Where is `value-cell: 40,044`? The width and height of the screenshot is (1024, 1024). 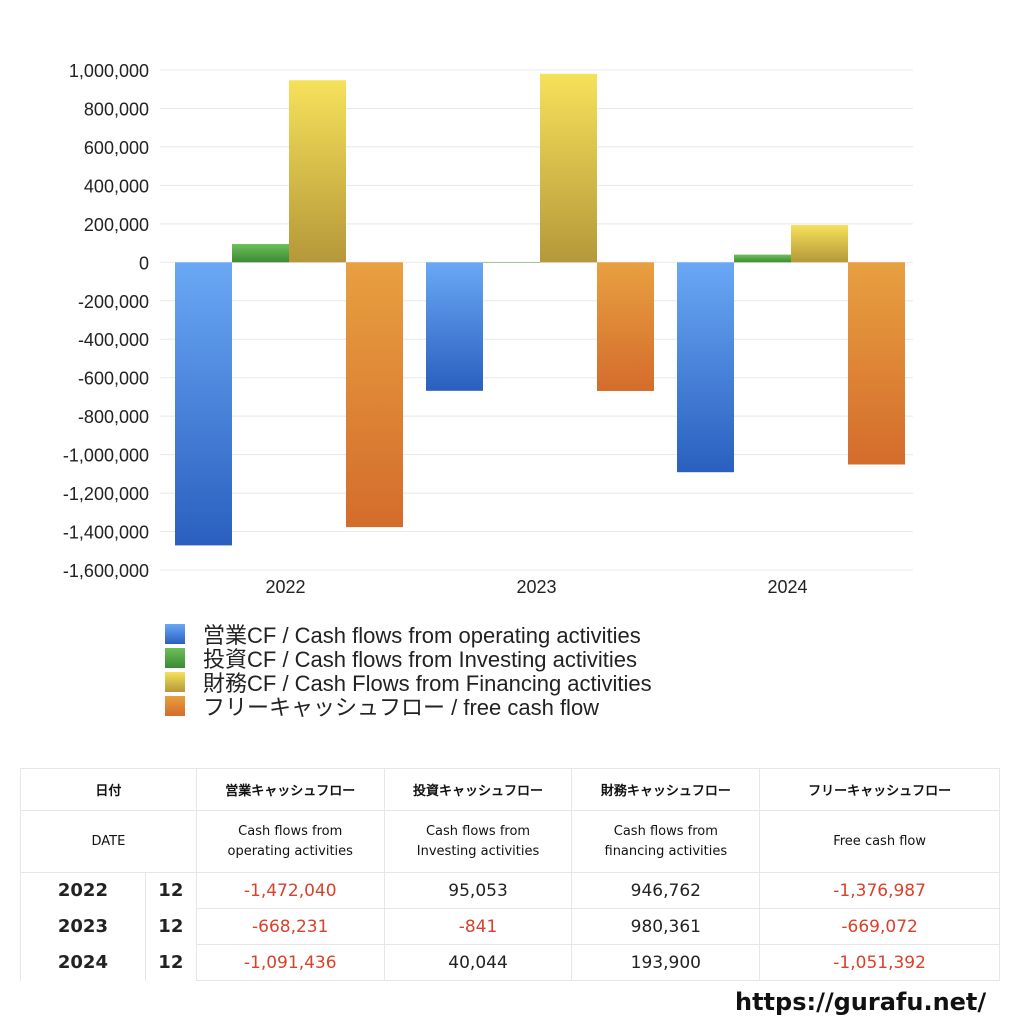
value-cell: 40,044 is located at coordinates (478, 962).